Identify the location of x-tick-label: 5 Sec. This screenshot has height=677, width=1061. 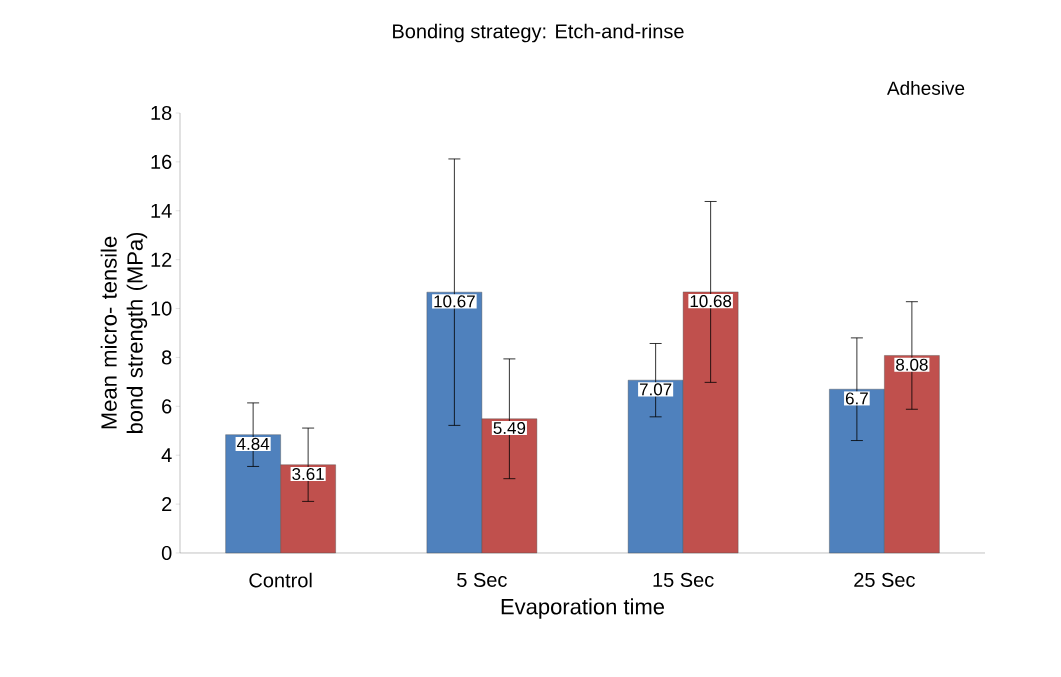
(482, 579).